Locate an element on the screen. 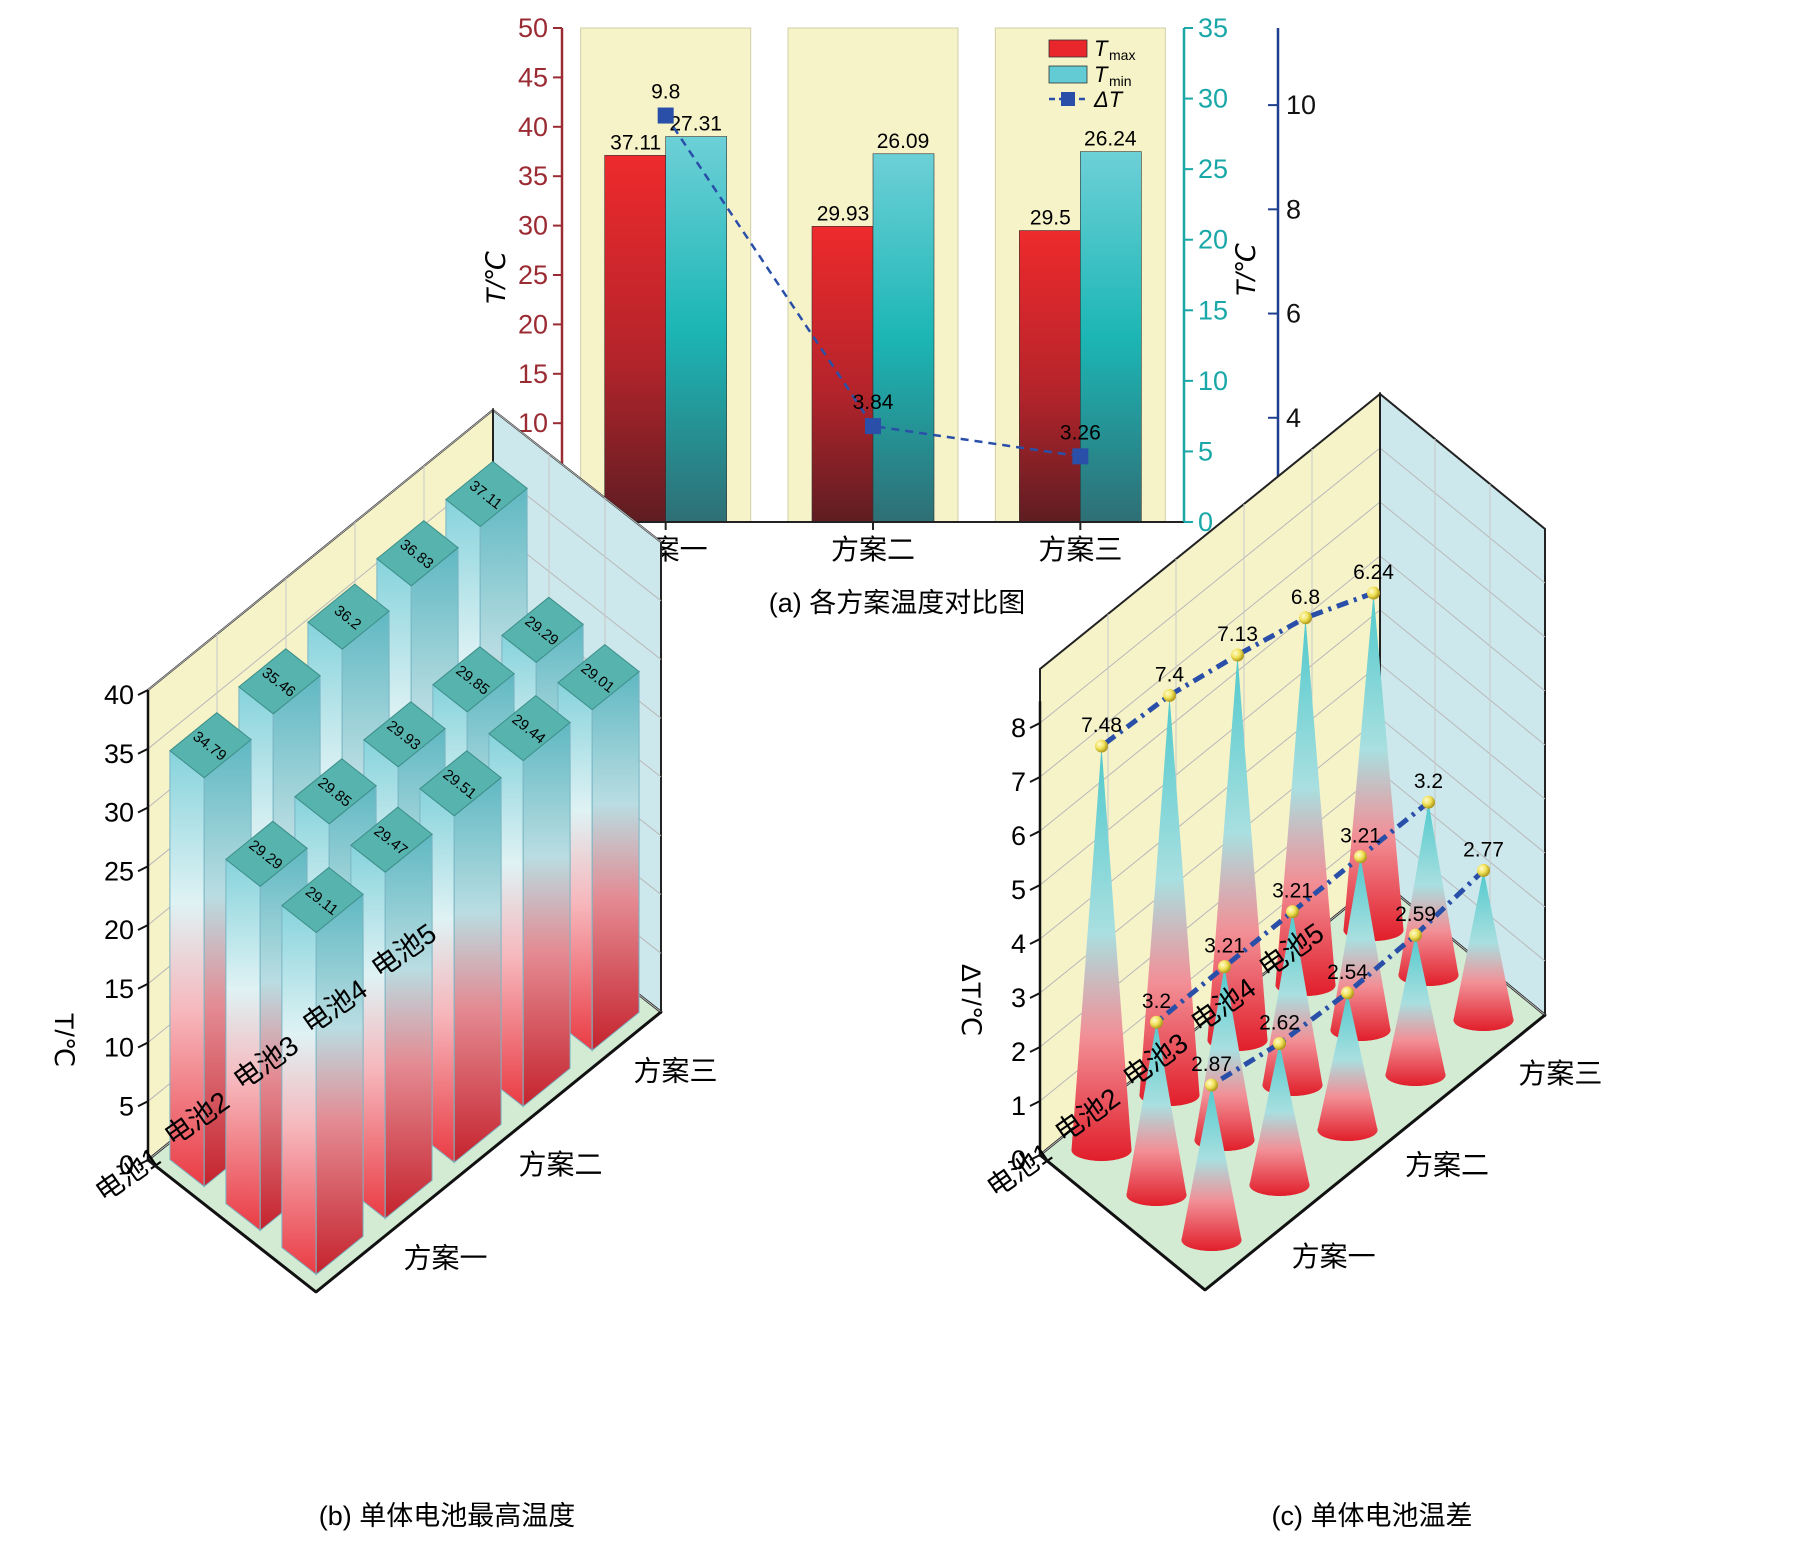 The height and width of the screenshot is (1542, 1794). cone-label: 3.2 is located at coordinates (1428, 781).